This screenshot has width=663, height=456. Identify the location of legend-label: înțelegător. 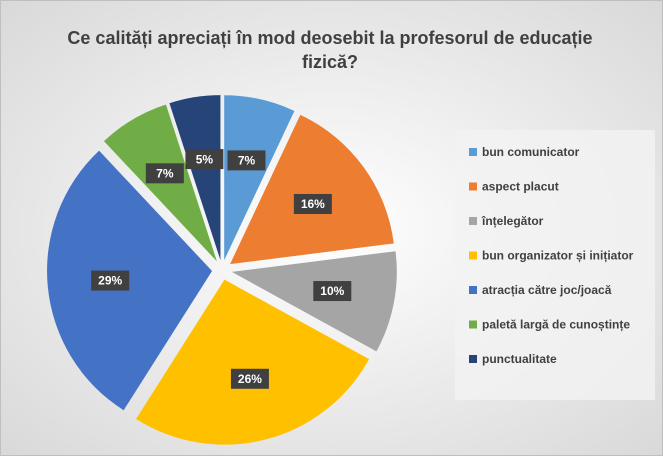
(512, 221).